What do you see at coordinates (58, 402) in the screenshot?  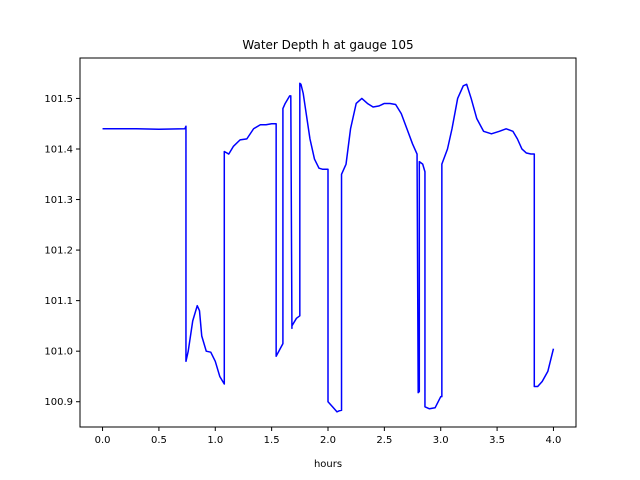 I see `y-tick-label: 100.9` at bounding box center [58, 402].